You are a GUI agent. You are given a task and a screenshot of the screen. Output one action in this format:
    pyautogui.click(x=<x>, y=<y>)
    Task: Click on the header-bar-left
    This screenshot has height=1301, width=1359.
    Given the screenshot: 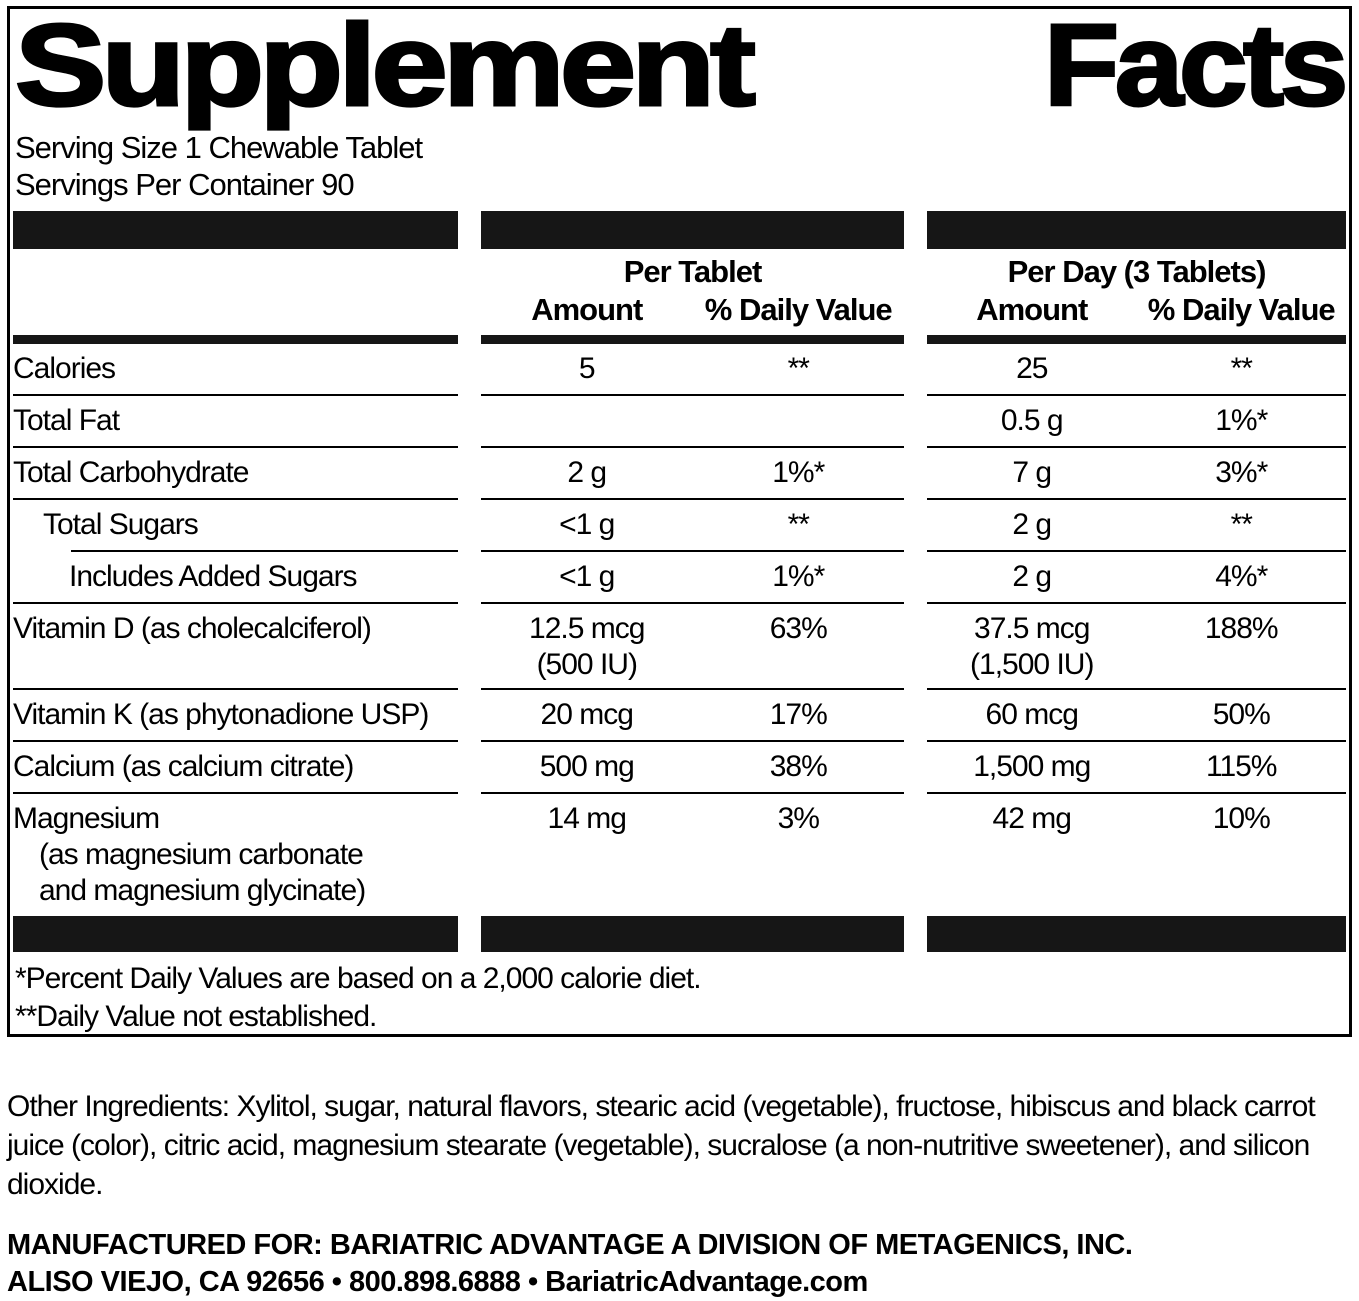 What is the action you would take?
    pyautogui.click(x=235, y=230)
    